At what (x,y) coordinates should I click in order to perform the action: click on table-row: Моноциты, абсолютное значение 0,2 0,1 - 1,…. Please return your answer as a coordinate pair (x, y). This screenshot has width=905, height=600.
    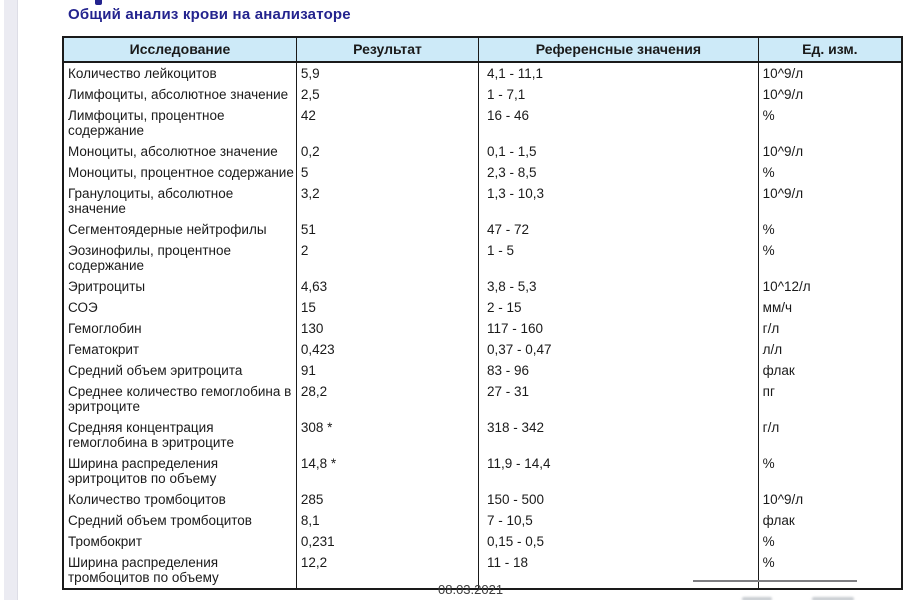
    Looking at the image, I should click on (482, 151).